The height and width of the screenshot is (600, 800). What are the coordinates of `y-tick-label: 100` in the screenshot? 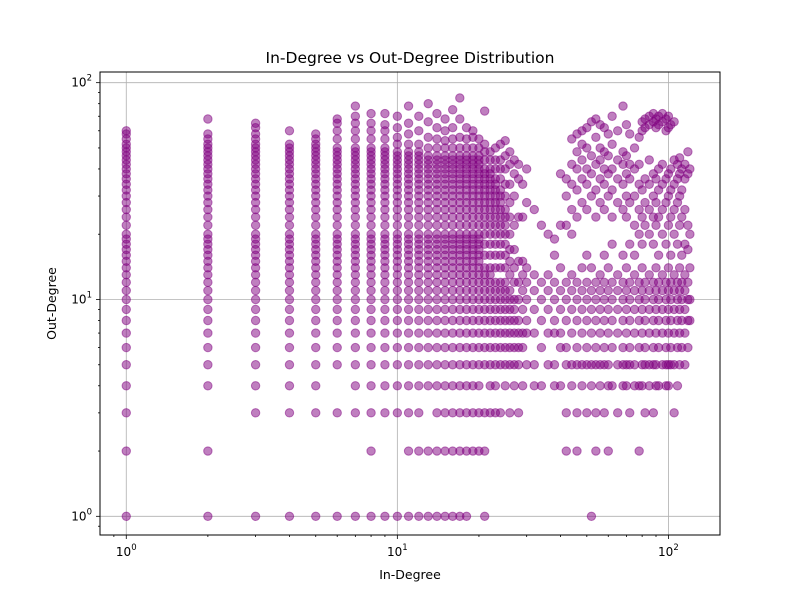 It's located at (81, 515).